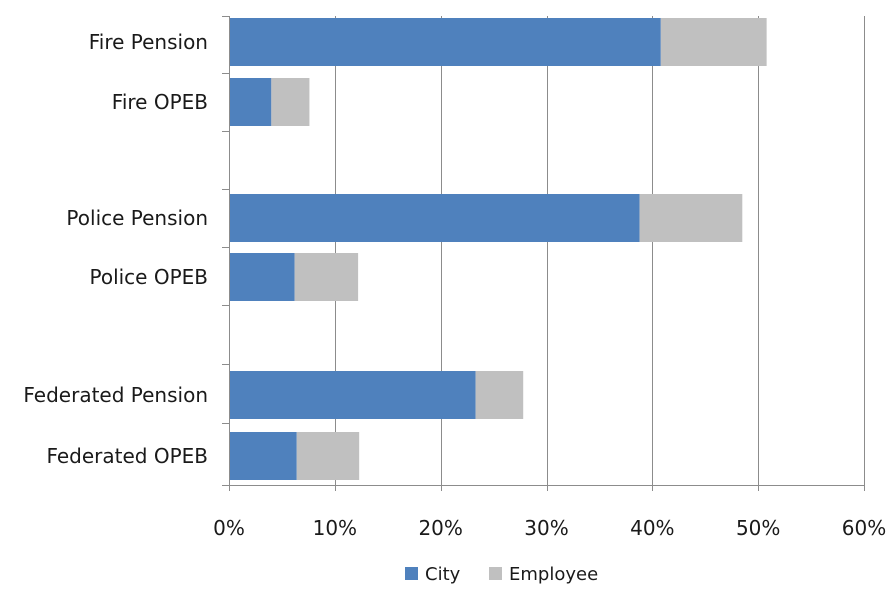 The image size is (891, 592). Describe the element at coordinates (335, 528) in the screenshot. I see `x-tick-label: 10%` at that location.